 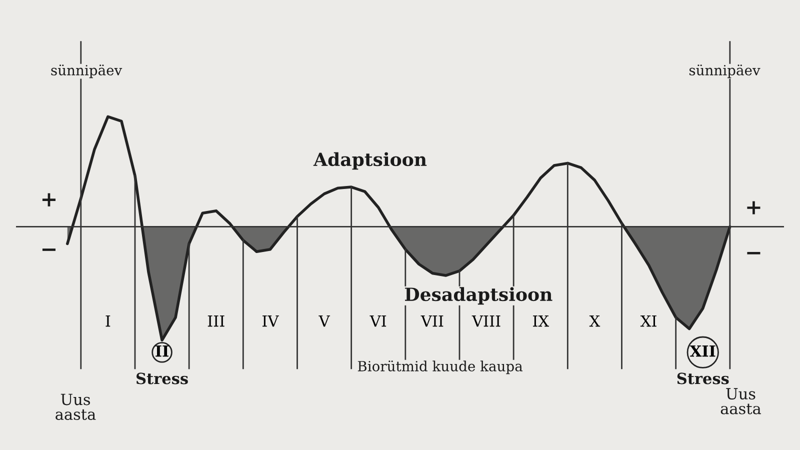 What do you see at coordinates (541, 321) in the screenshot?
I see `x-tick-label: IX` at bounding box center [541, 321].